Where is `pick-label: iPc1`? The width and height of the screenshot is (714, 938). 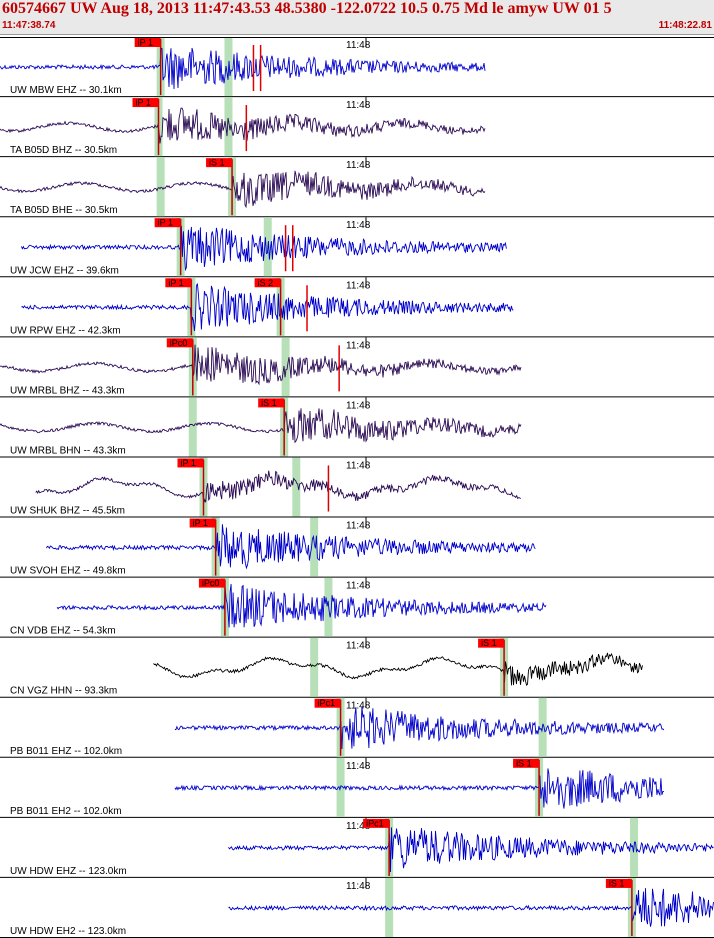 pick-label: iPc1 is located at coordinates (327, 703).